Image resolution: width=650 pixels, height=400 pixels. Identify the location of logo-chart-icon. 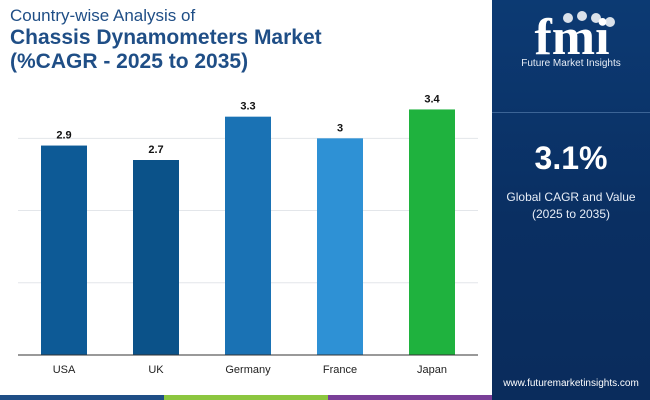
(610, 22).